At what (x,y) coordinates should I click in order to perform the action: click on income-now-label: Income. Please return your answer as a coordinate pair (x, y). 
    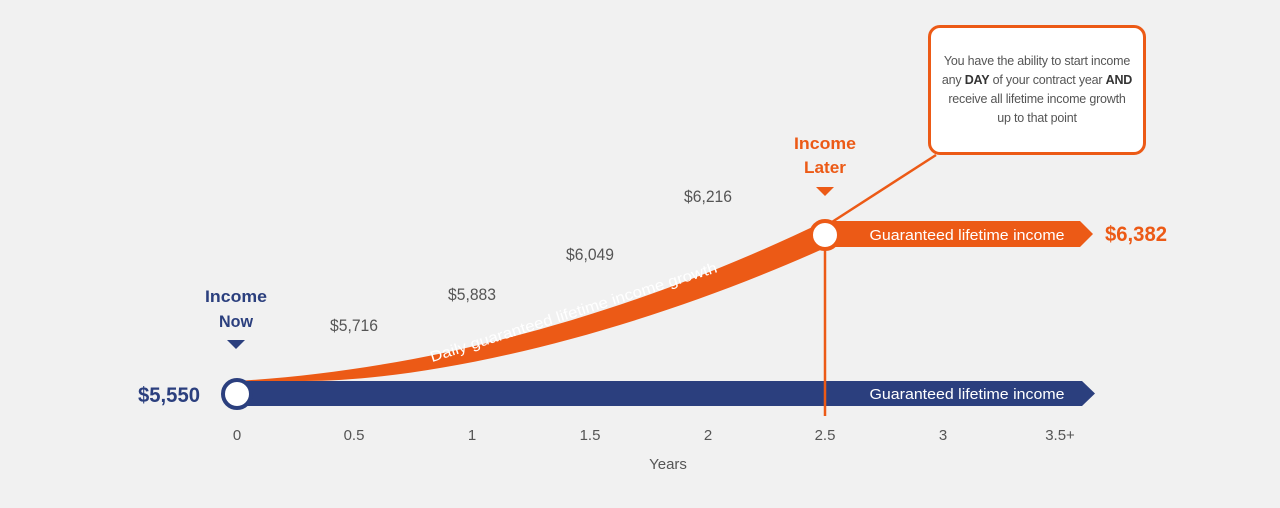
    Looking at the image, I should click on (236, 296).